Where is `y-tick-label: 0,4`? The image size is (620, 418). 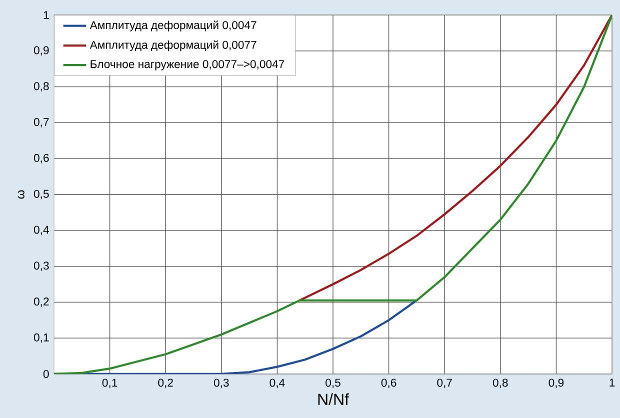 y-tick-label: 0,4 is located at coordinates (41, 231).